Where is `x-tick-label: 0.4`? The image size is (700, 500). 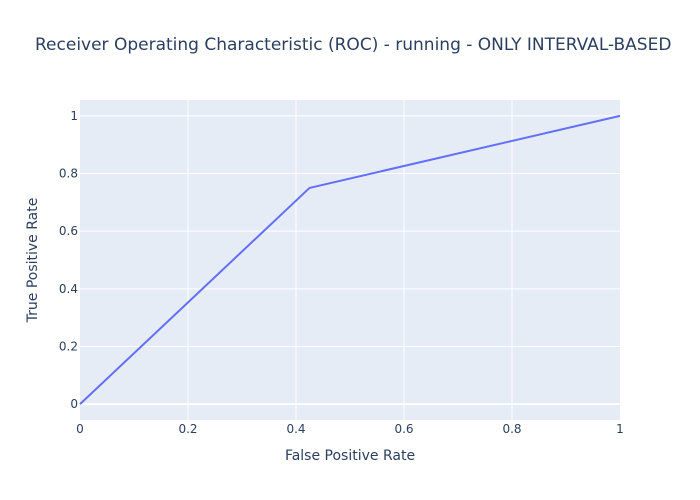
x-tick-label: 0.4 is located at coordinates (295, 429).